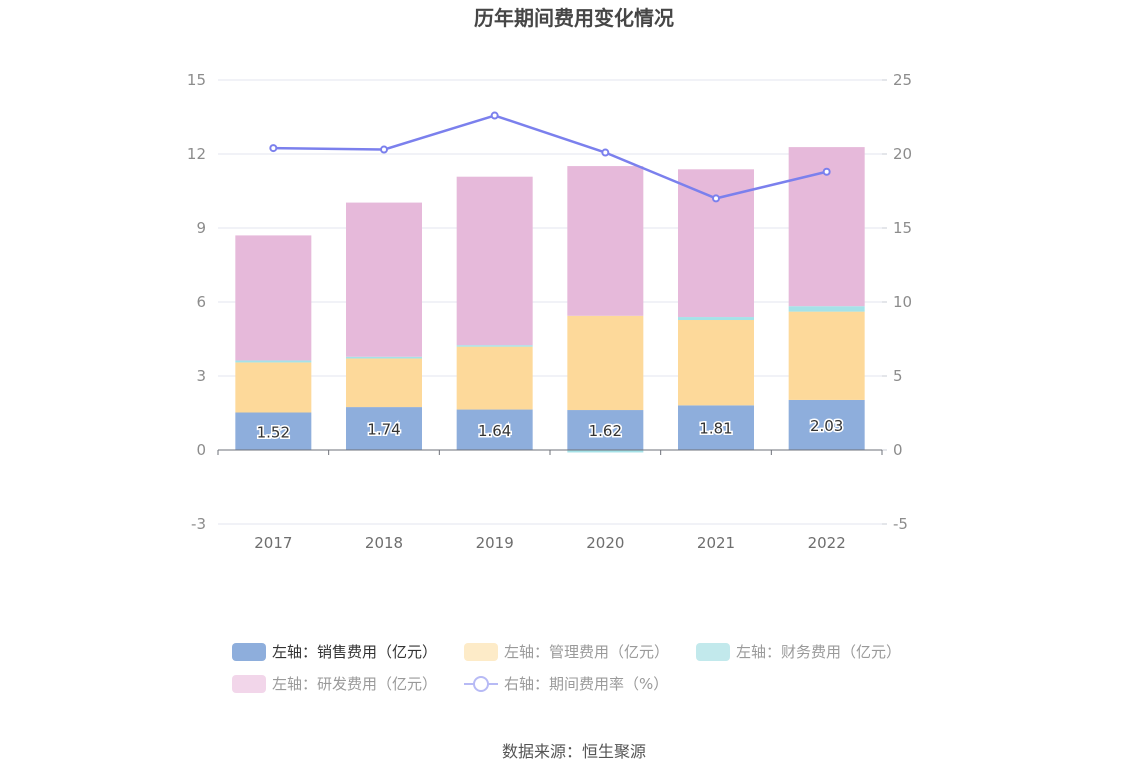 The image size is (1148, 776). What do you see at coordinates (384, 357) in the screenshot?
I see `bar-segment-3-2018` at bounding box center [384, 357].